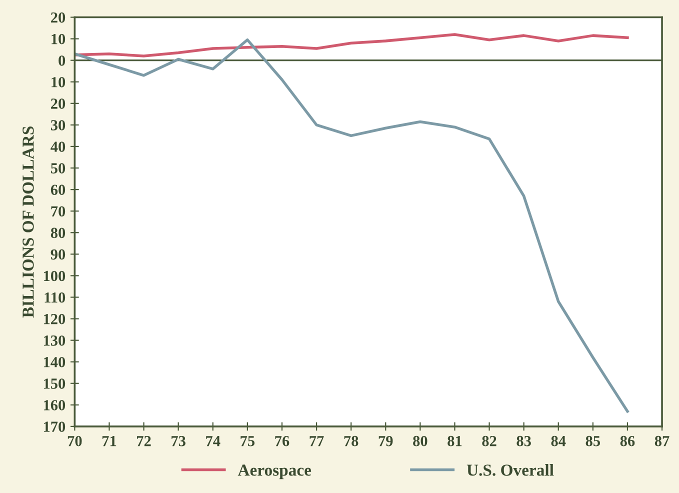  Describe the element at coordinates (420, 441) in the screenshot. I see `x-tick-label: 80` at that location.